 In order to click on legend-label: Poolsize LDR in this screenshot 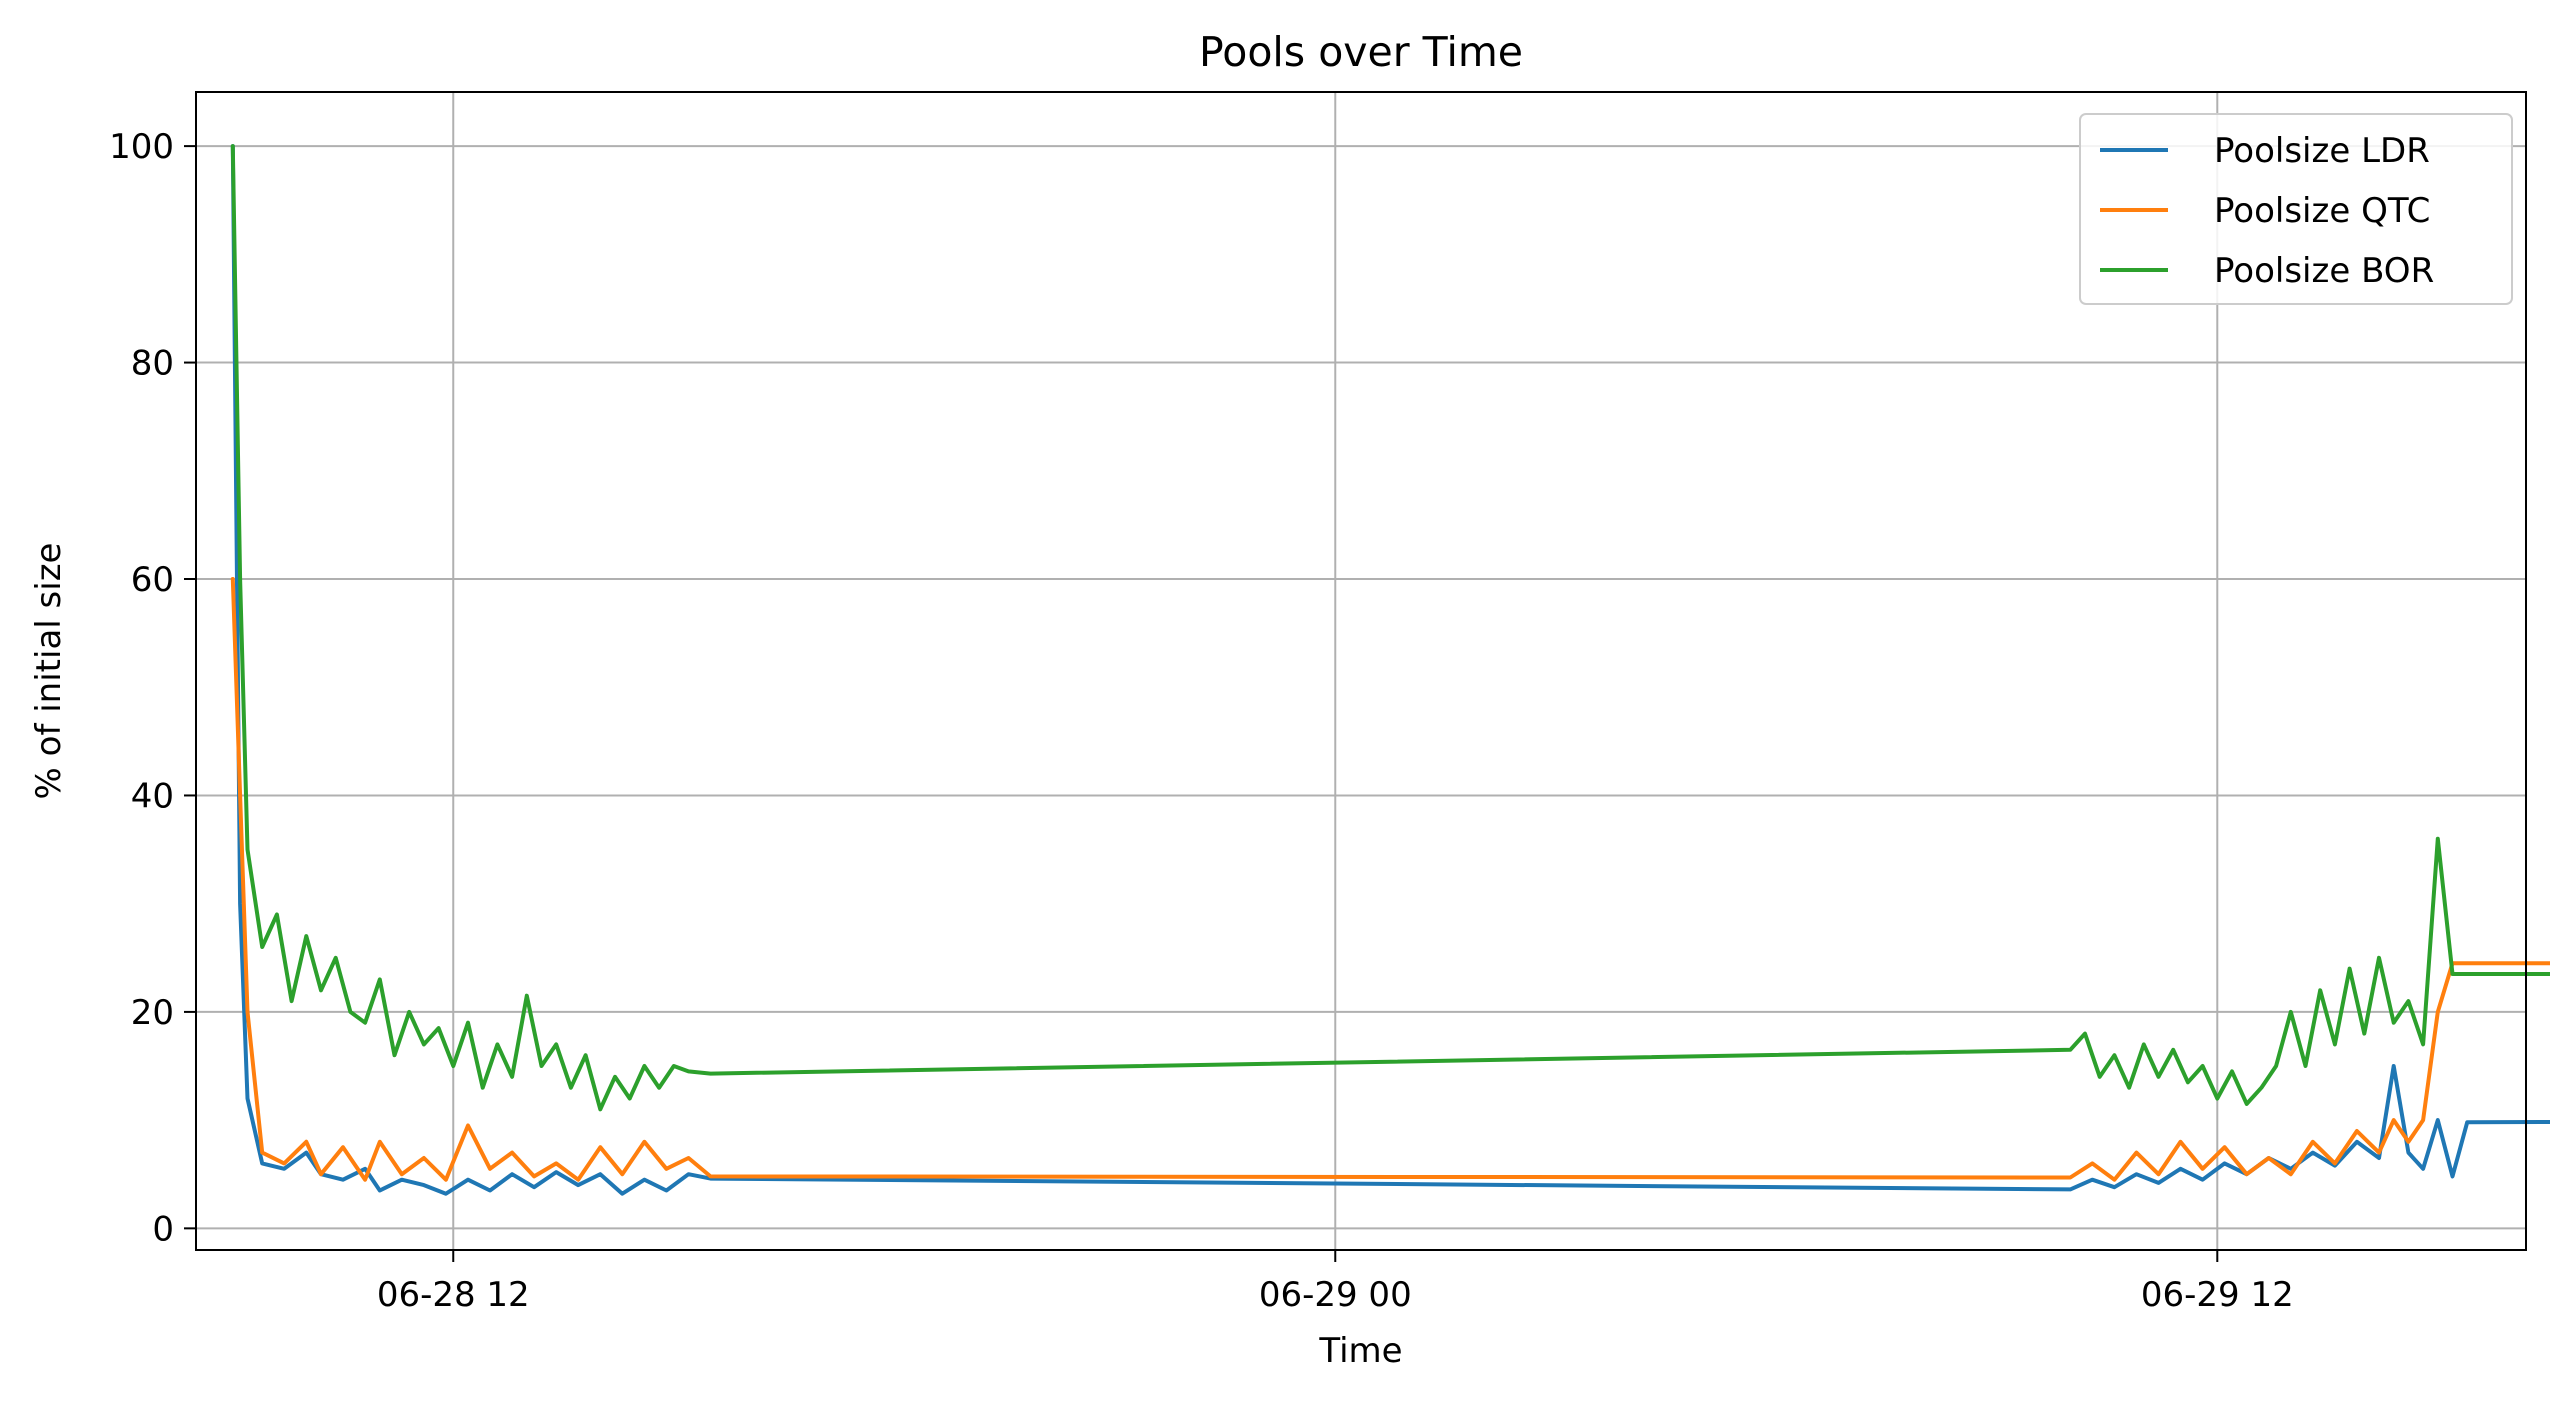, I will do `click(2322, 151)`.